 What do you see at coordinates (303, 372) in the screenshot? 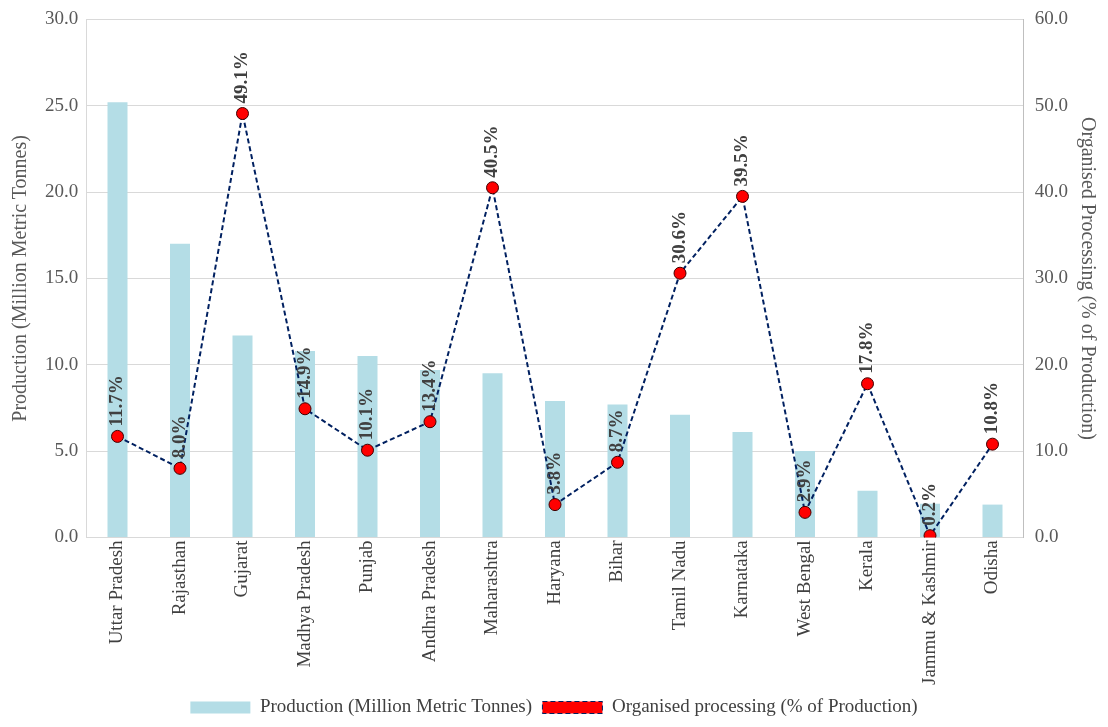
I see `data-label: 14.9%` at bounding box center [303, 372].